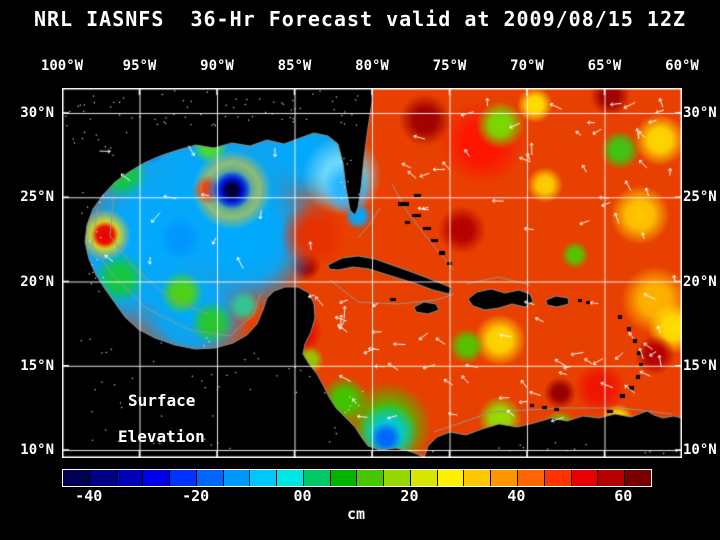 The width and height of the screenshot is (720, 540). Describe the element at coordinates (356, 514) in the screenshot. I see `colorbar-units-label: cm` at that location.